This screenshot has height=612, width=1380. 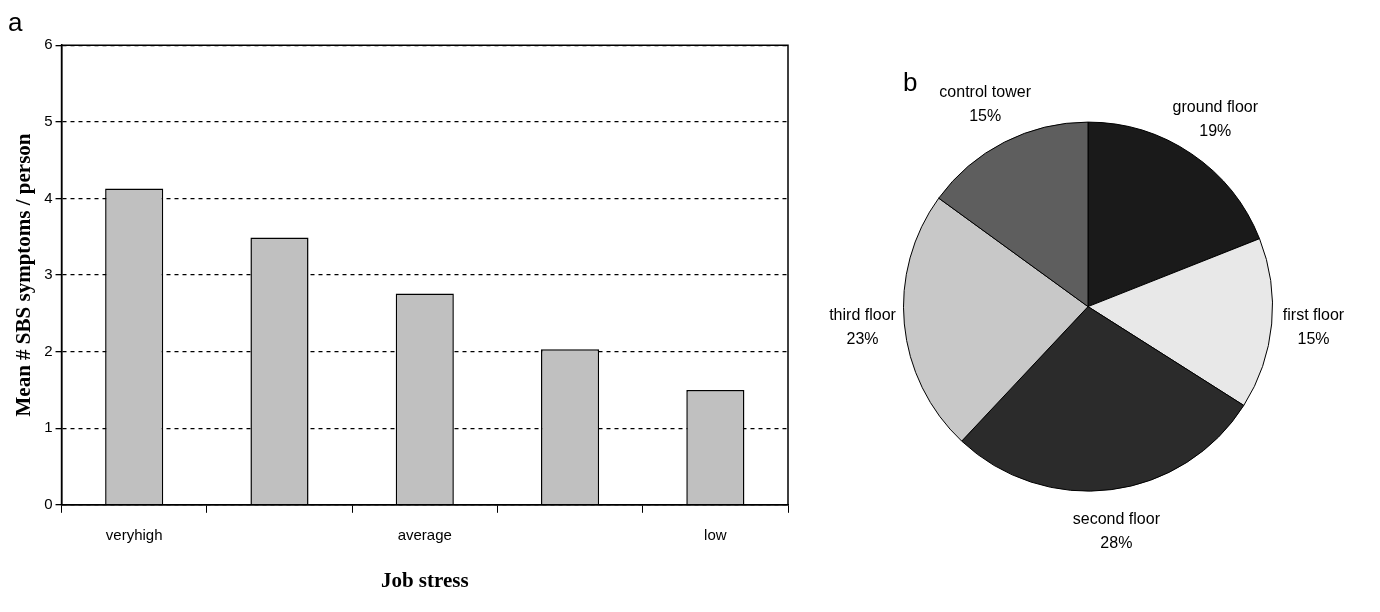 What do you see at coordinates (1313, 315) in the screenshot?
I see `slice-label: first floor` at bounding box center [1313, 315].